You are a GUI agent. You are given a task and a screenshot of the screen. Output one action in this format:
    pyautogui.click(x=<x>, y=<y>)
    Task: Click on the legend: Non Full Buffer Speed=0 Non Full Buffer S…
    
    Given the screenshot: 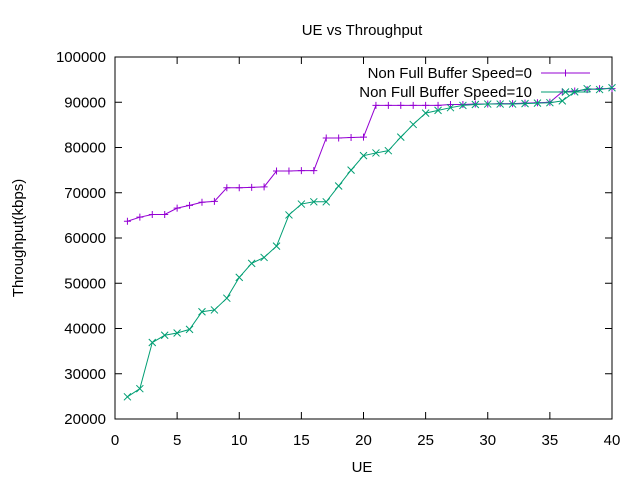 What is the action you would take?
    pyautogui.click(x=474, y=83)
    